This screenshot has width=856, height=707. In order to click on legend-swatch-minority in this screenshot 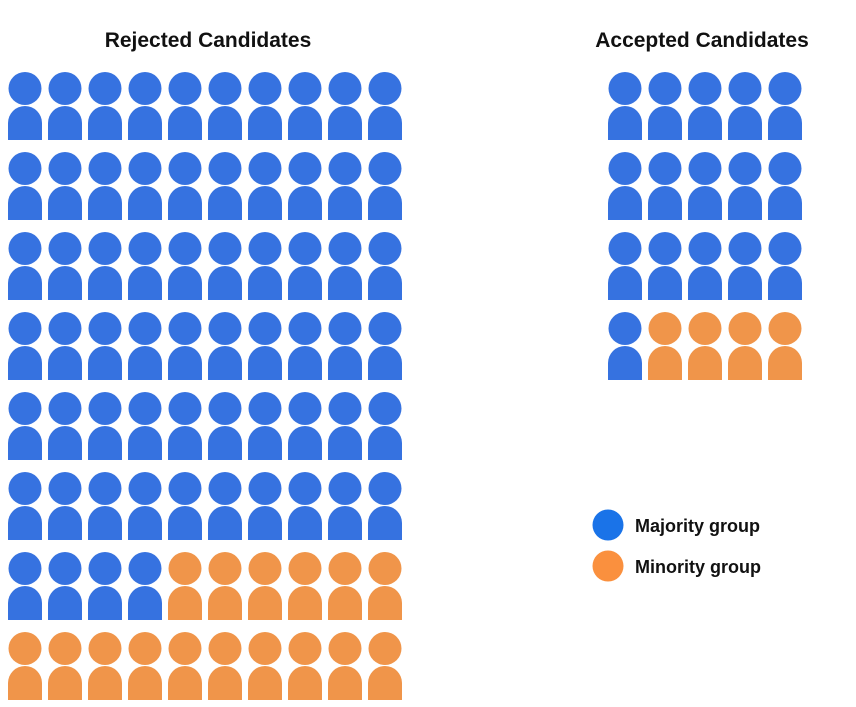, I will do `click(608, 566)`.